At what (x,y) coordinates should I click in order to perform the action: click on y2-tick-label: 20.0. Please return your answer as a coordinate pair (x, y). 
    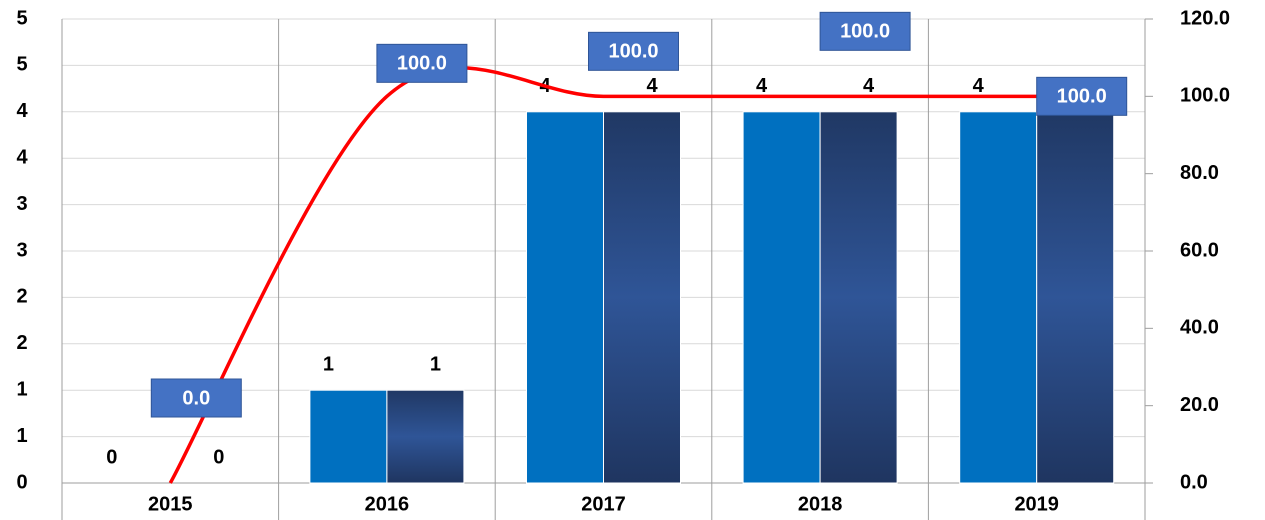
    Looking at the image, I should click on (1199, 405).